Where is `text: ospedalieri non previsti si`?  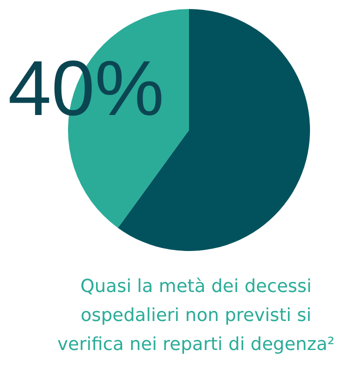 text: ospedalieri non previsti si is located at coordinates (196, 315).